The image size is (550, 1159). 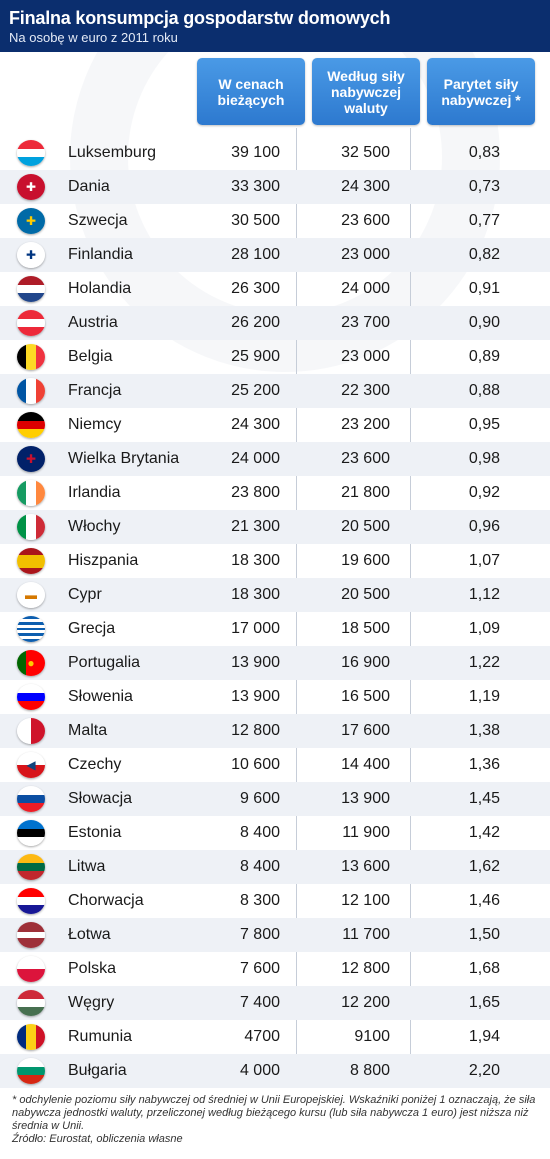 I want to click on value-current-prices: 7 400, so click(x=259, y=1002).